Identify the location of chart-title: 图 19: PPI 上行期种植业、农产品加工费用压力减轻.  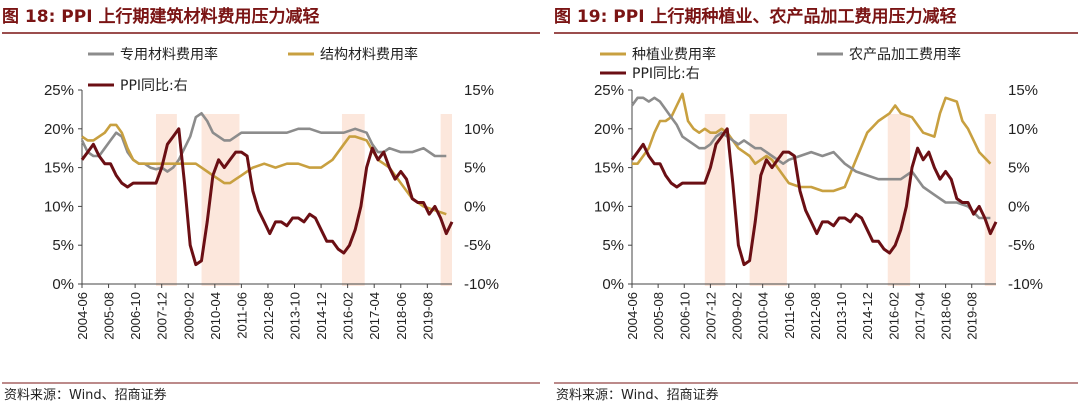
(755, 16).